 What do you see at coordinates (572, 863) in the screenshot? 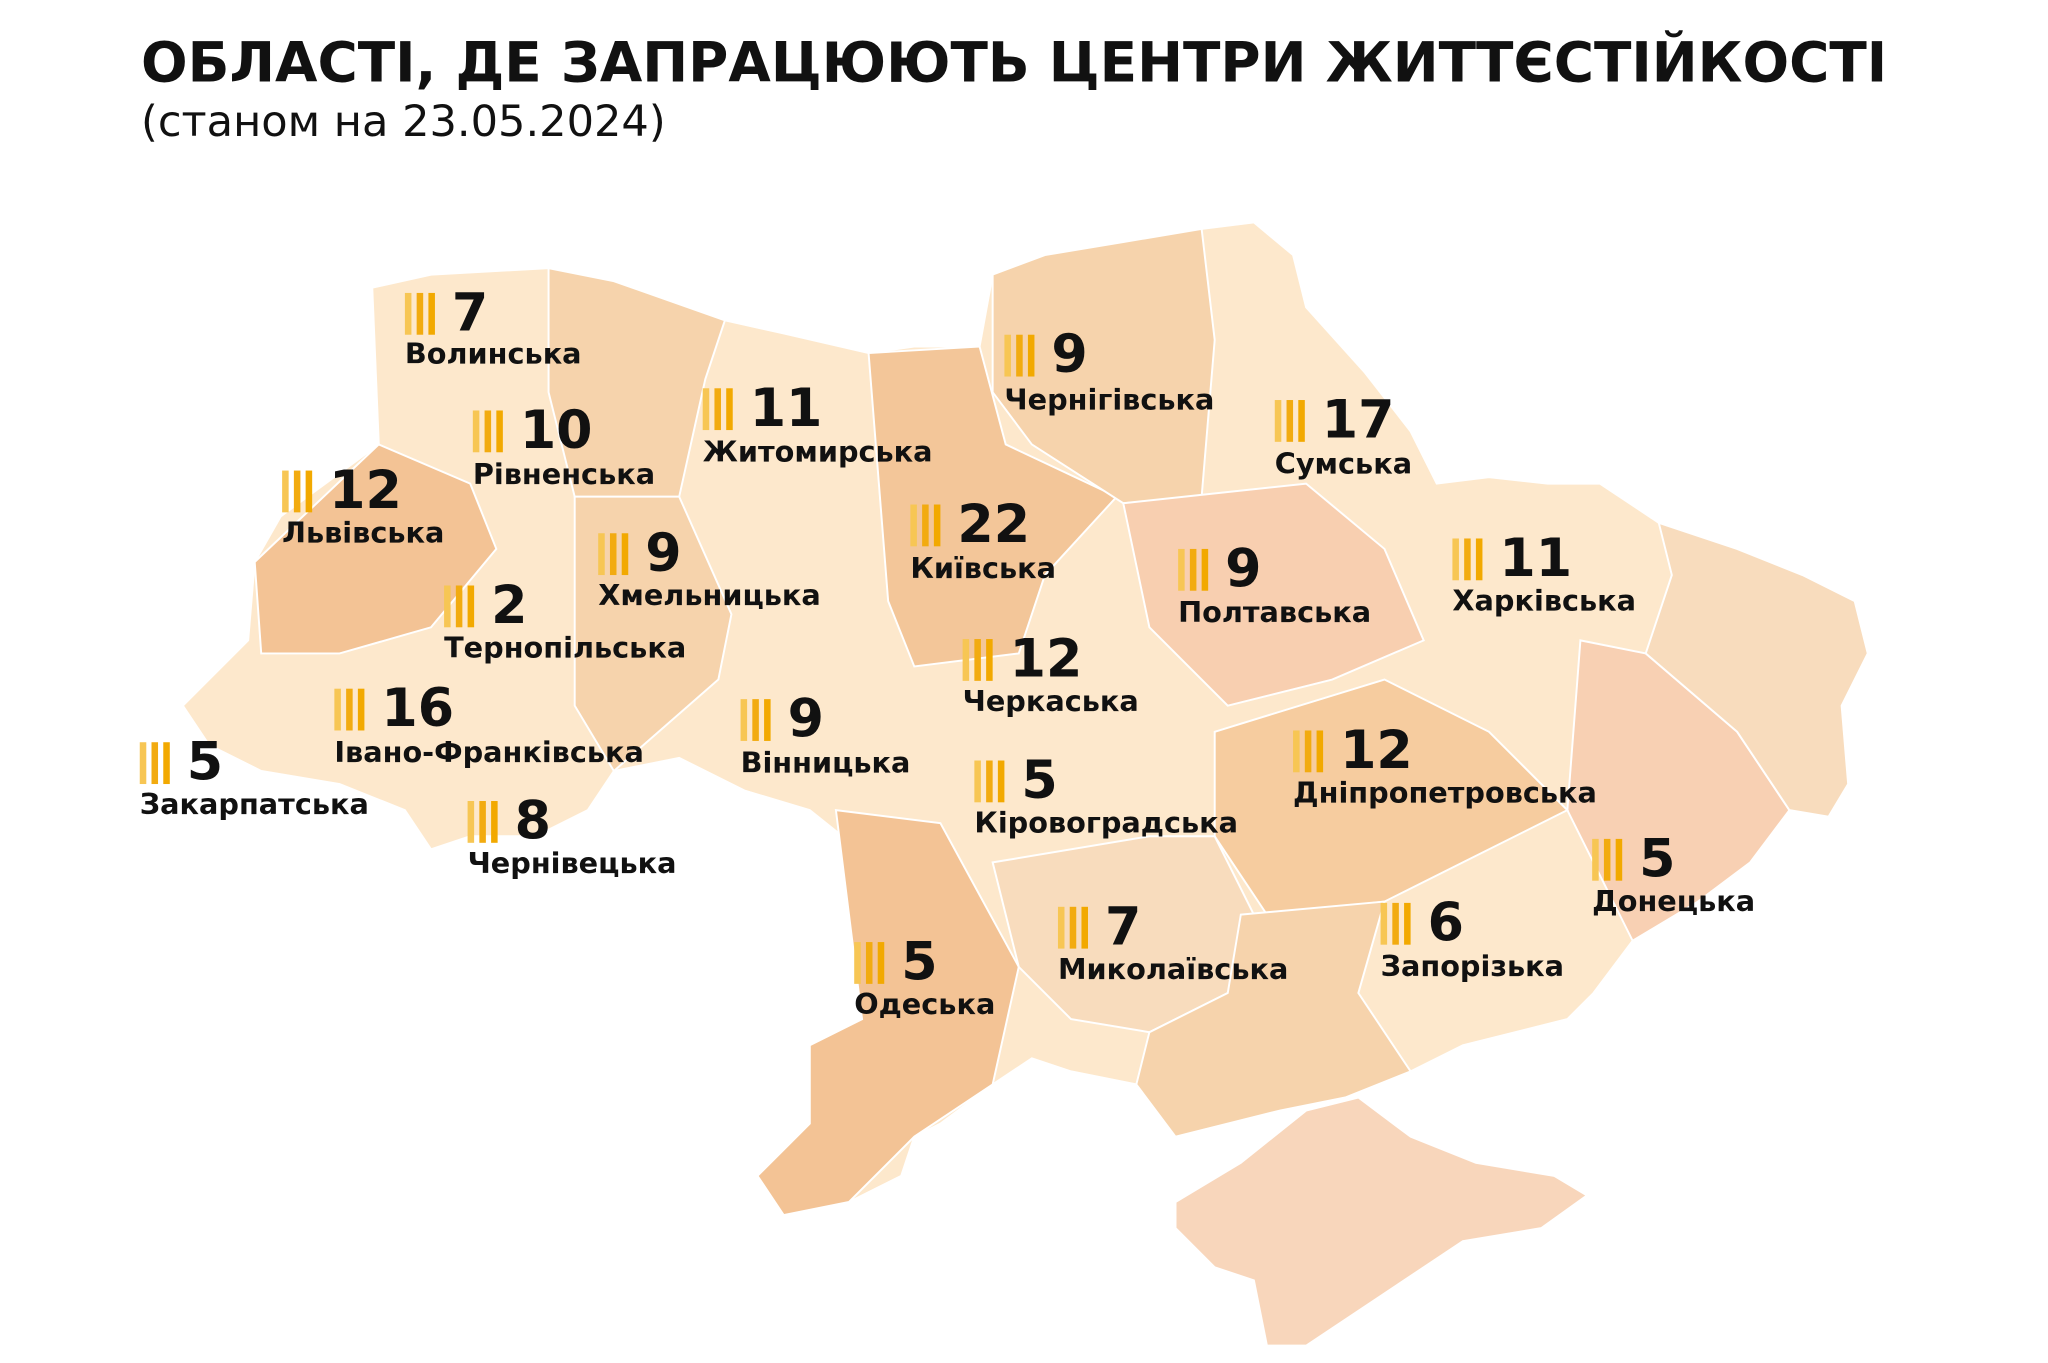
I see `region-name: Чернівецька` at bounding box center [572, 863].